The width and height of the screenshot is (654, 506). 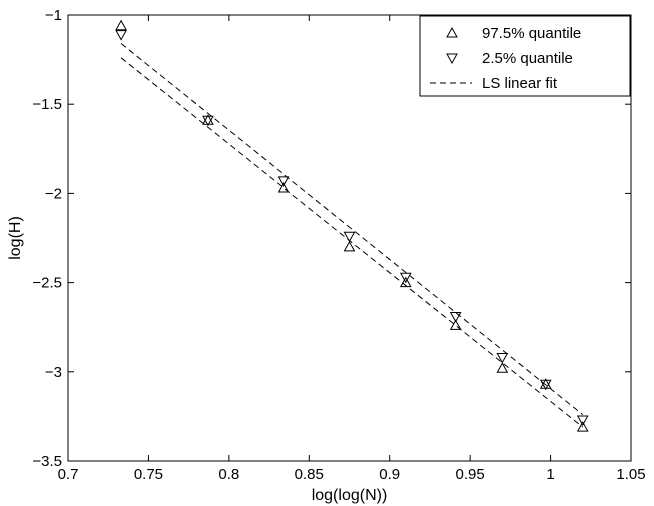 What do you see at coordinates (228, 474) in the screenshot?
I see `x-tick-label: 0.8` at bounding box center [228, 474].